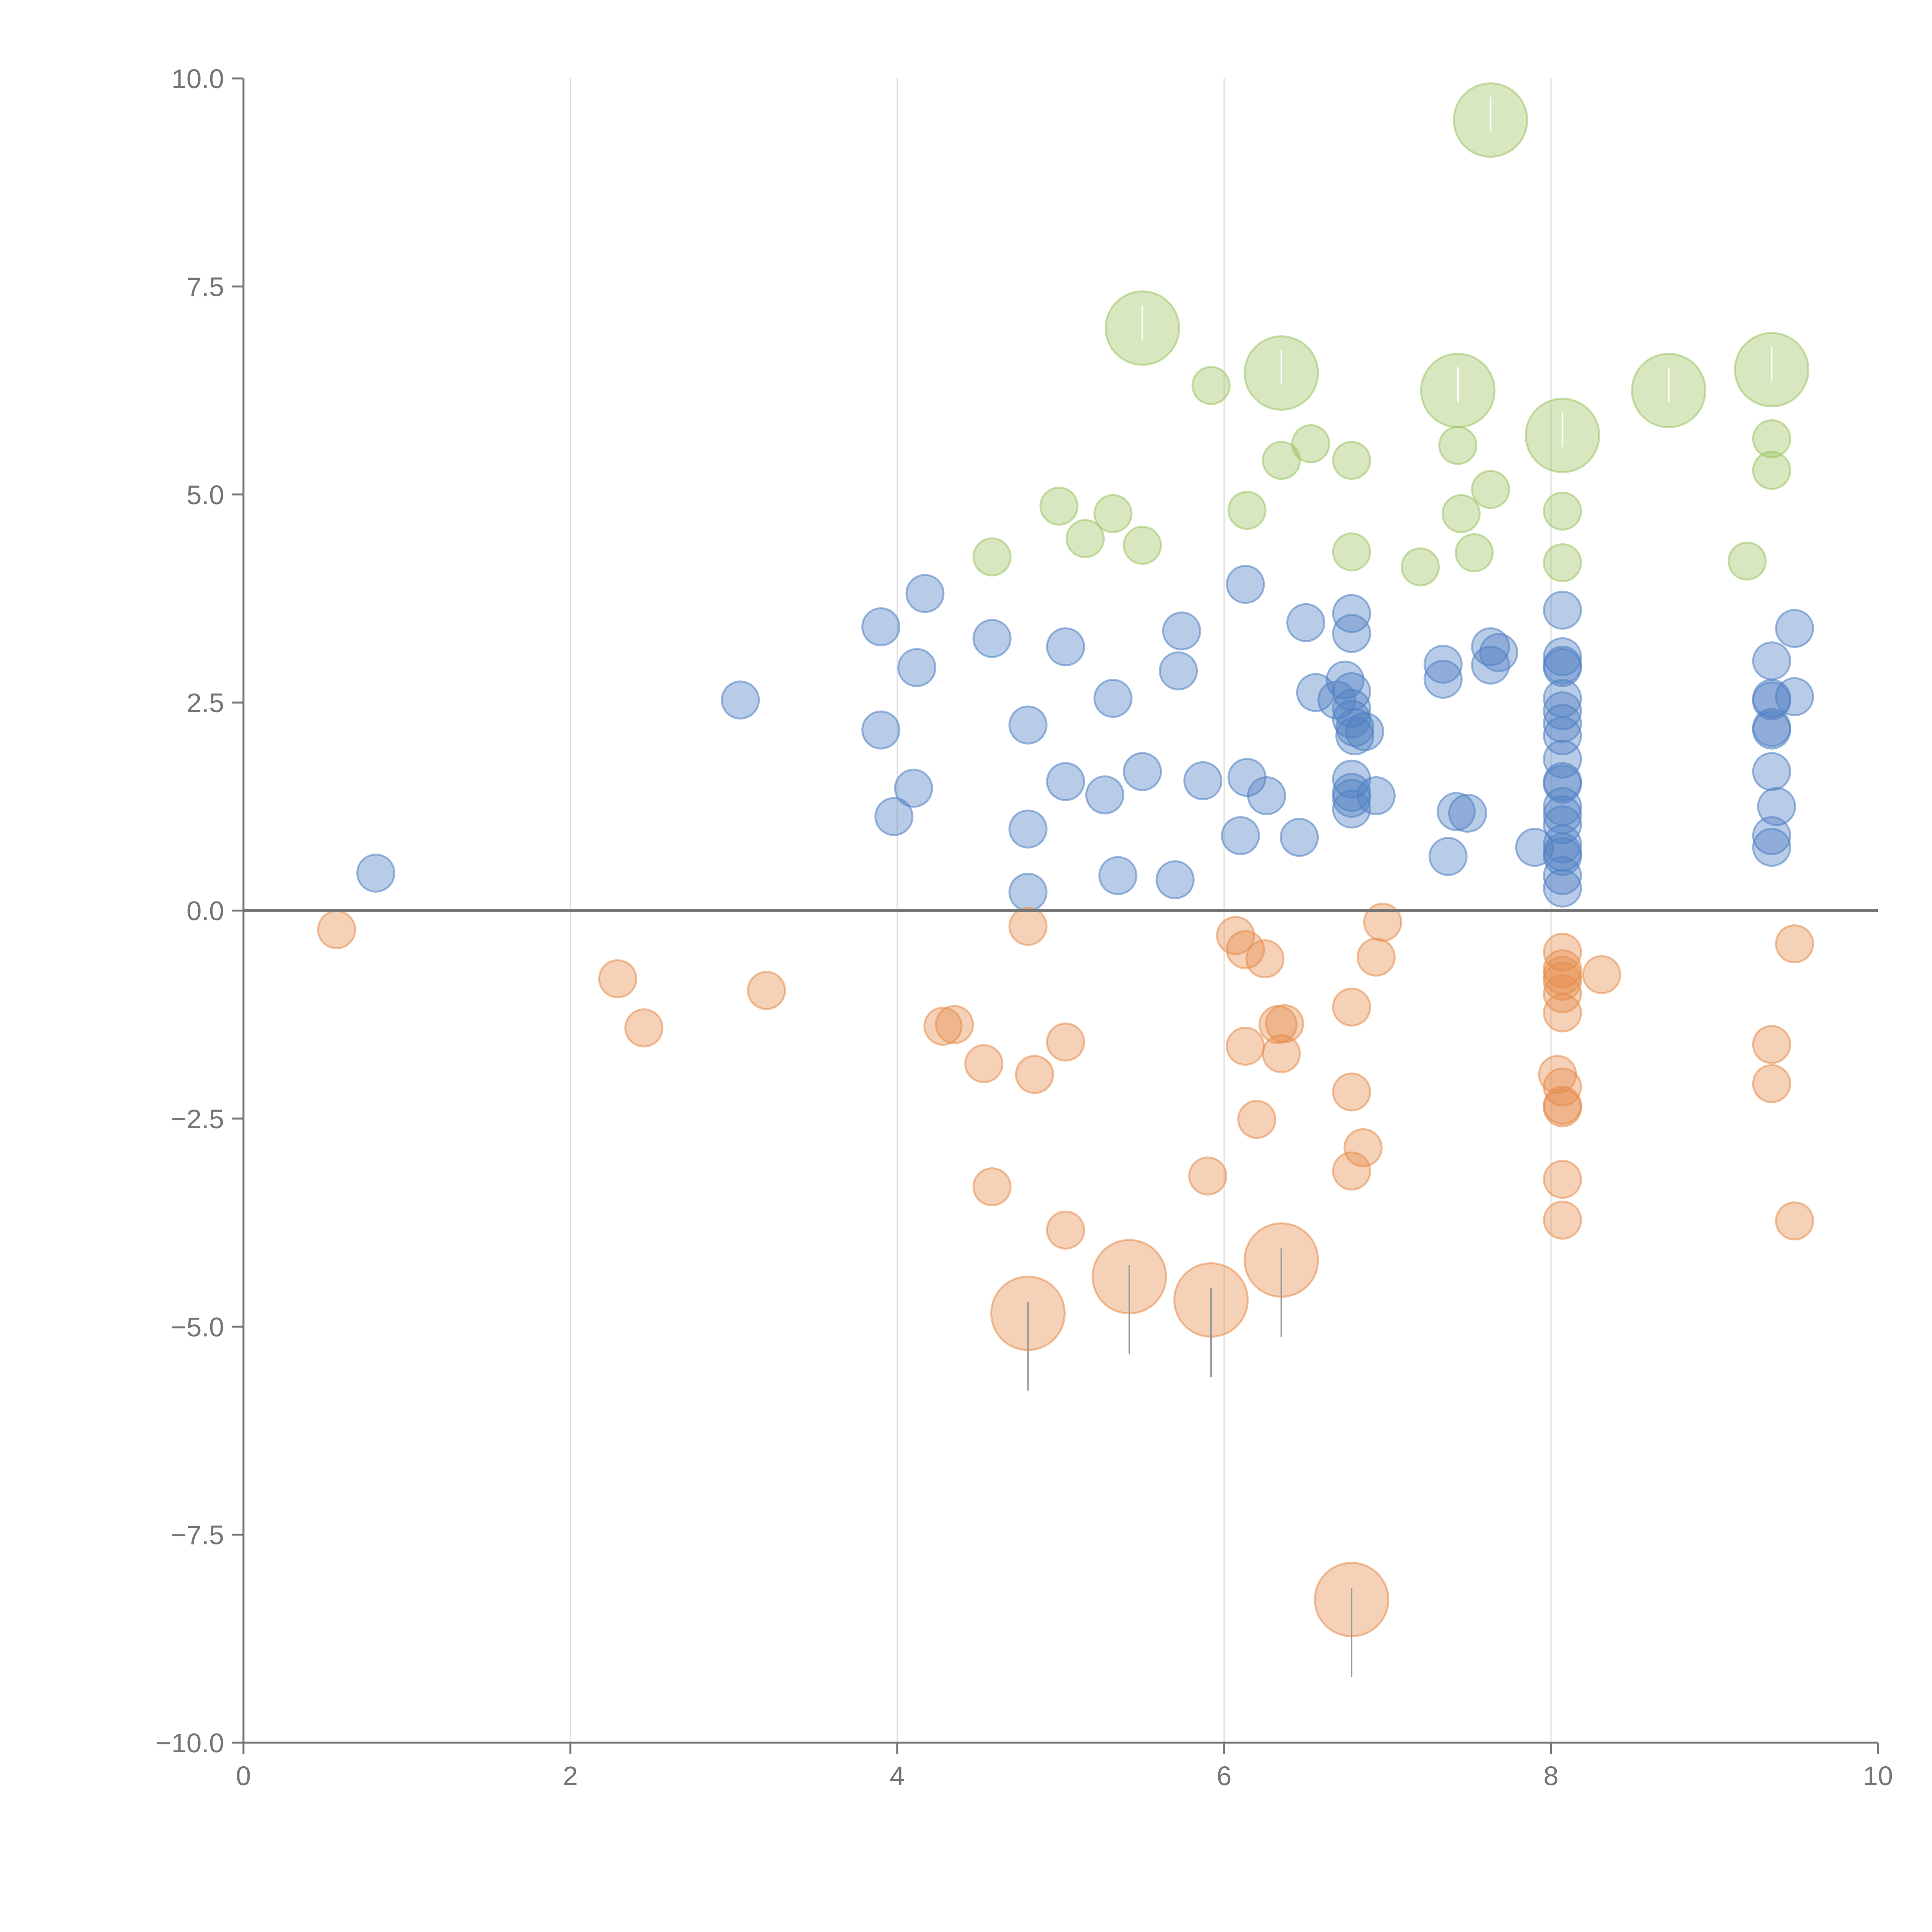 The width and height of the screenshot is (1932, 1932). I want to click on y-tick-label: 0.0, so click(205, 911).